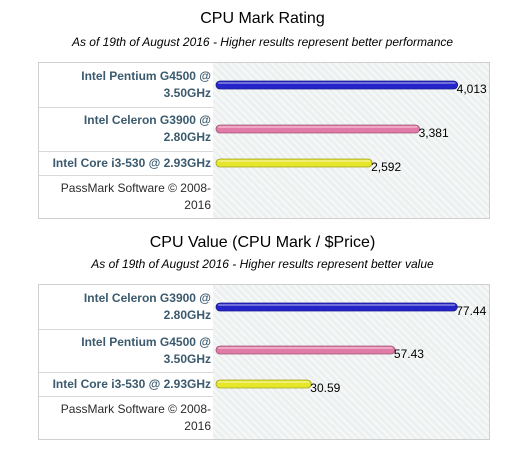 This screenshot has width=525, height=449. What do you see at coordinates (434, 133) in the screenshot?
I see `data-label: 3,381` at bounding box center [434, 133].